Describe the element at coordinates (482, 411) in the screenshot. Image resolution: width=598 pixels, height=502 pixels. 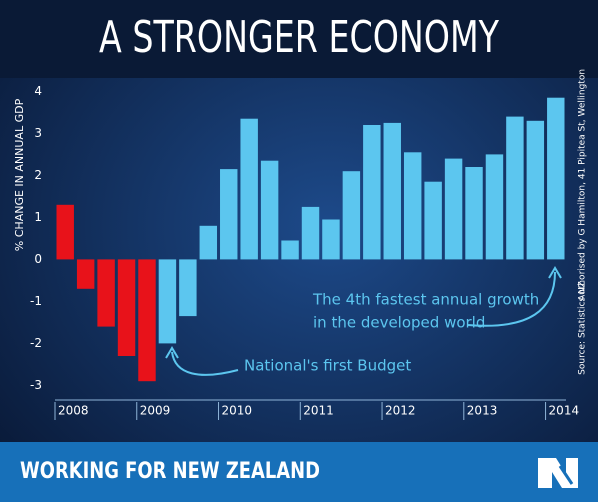
I see `x-tick-label: 2013` at that location.